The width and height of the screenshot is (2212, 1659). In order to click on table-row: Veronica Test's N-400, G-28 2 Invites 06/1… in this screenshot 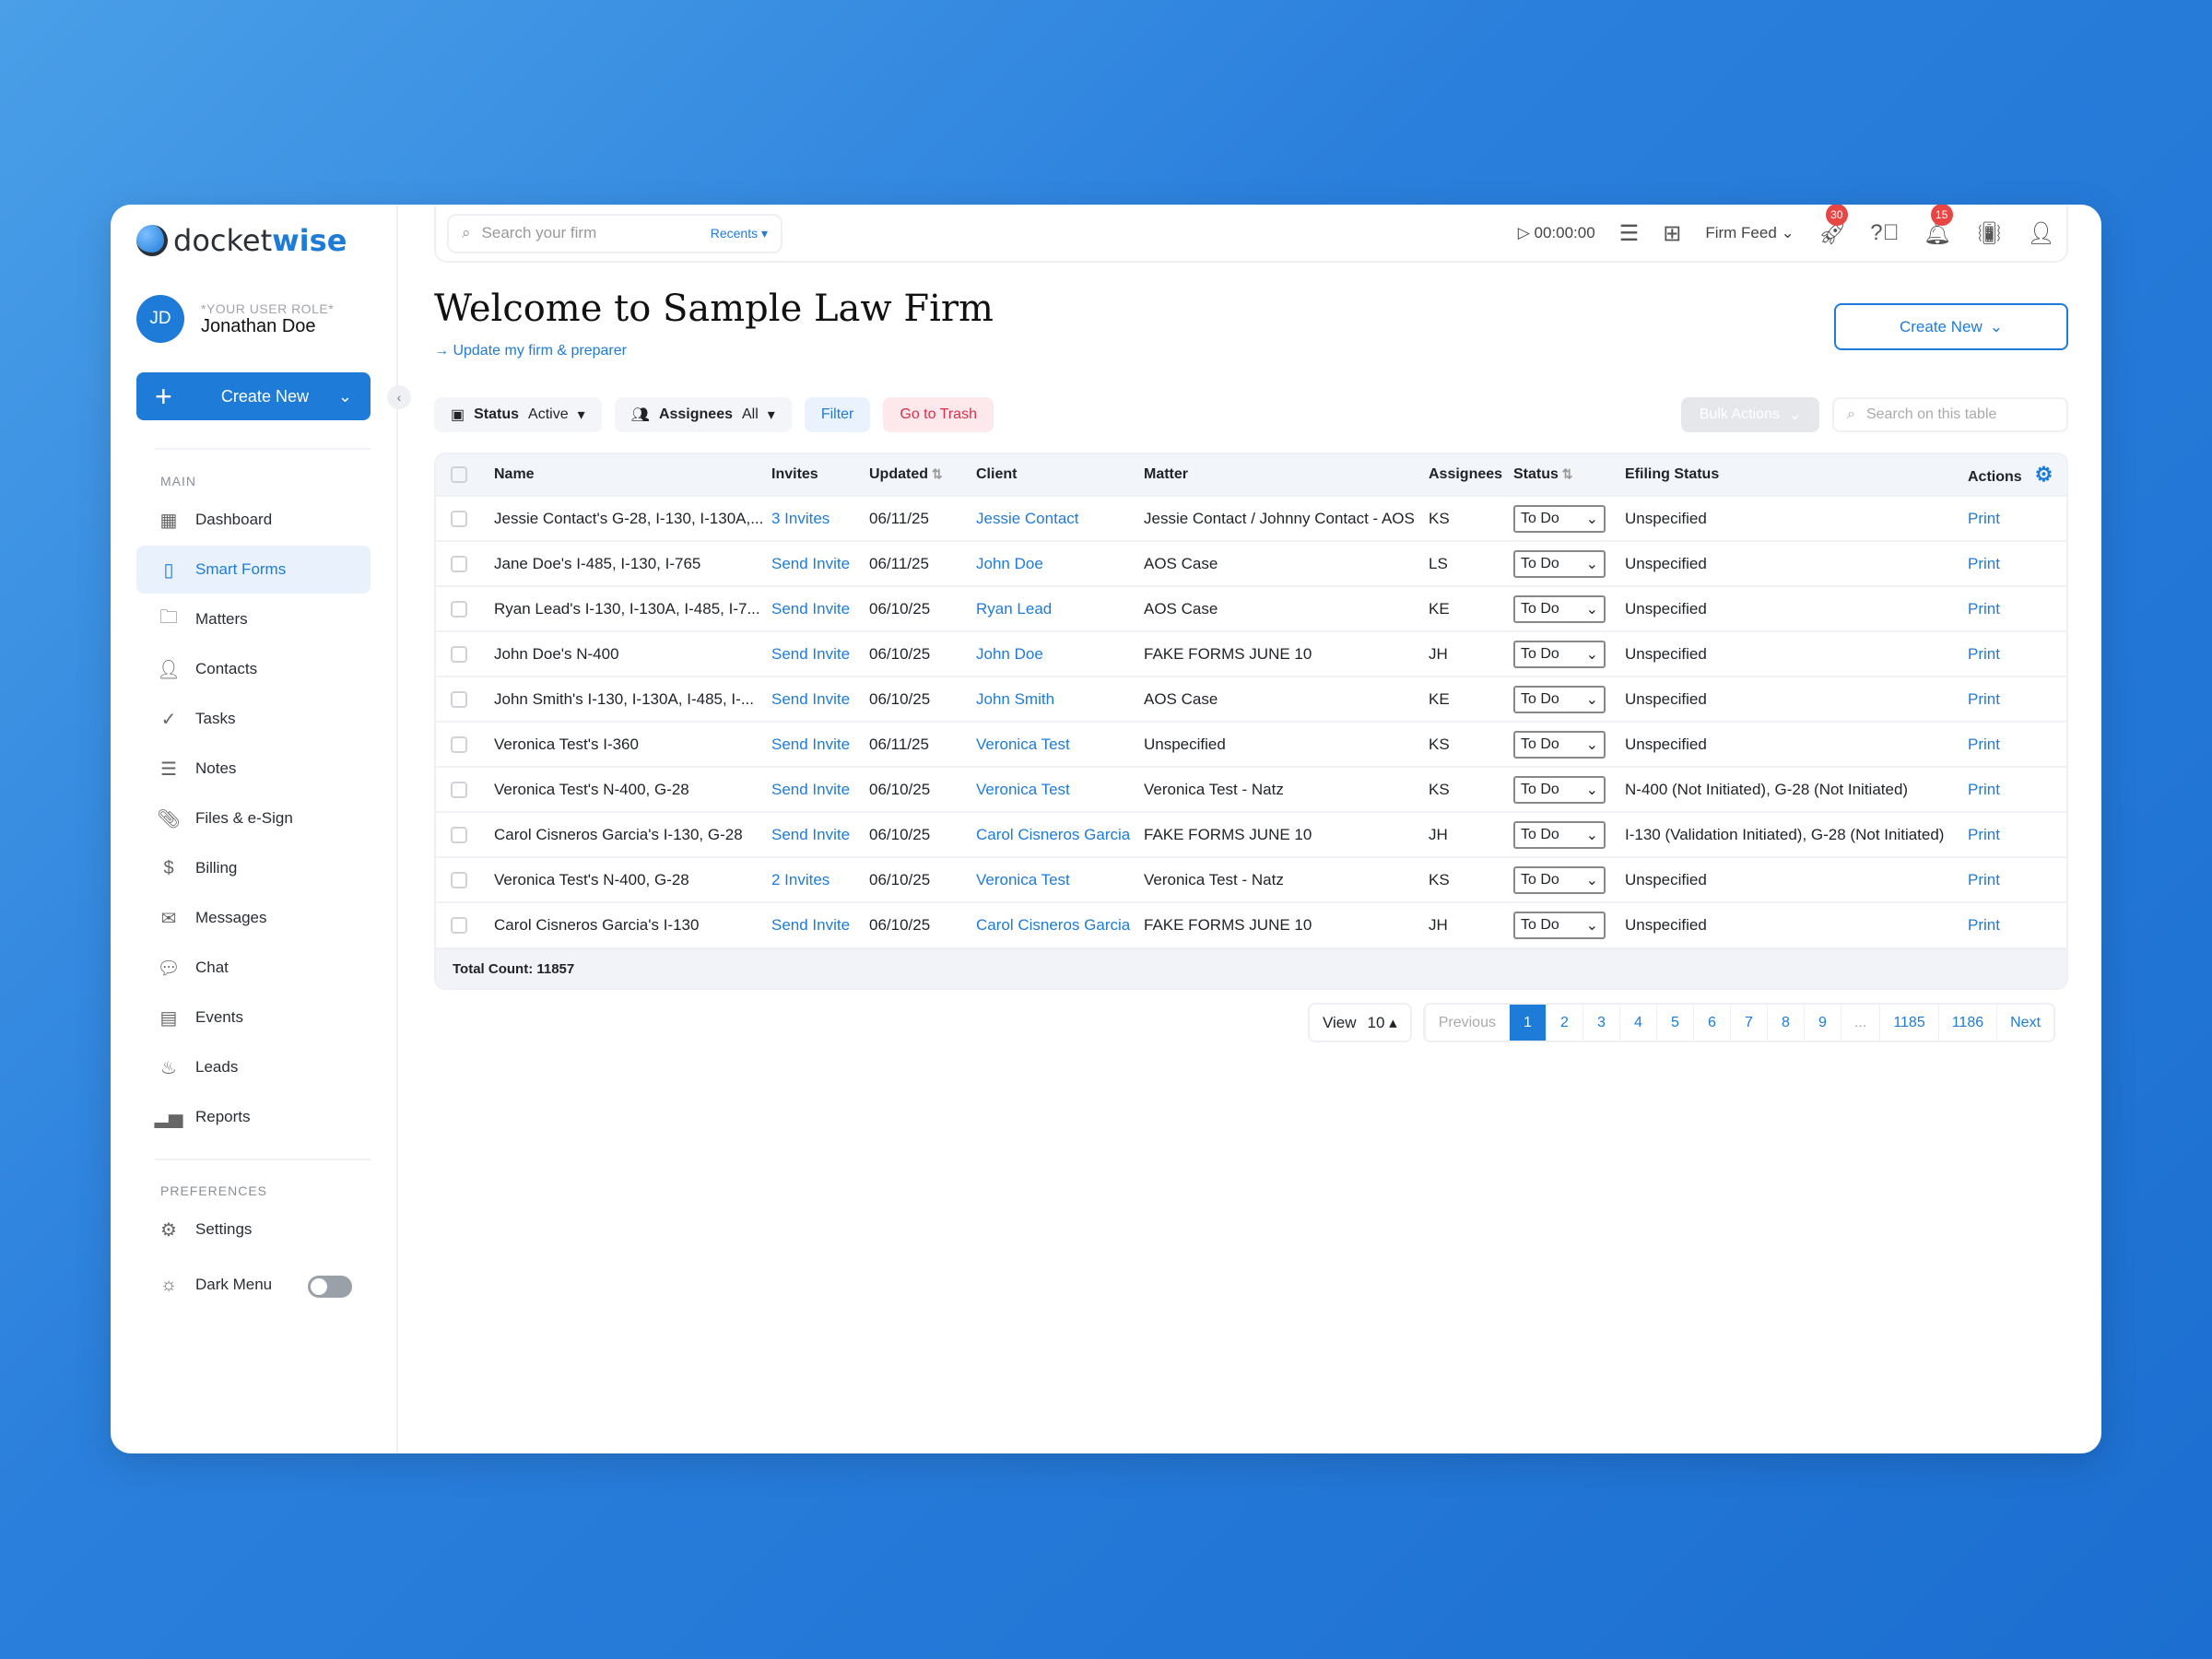, I will do `click(1251, 879)`.